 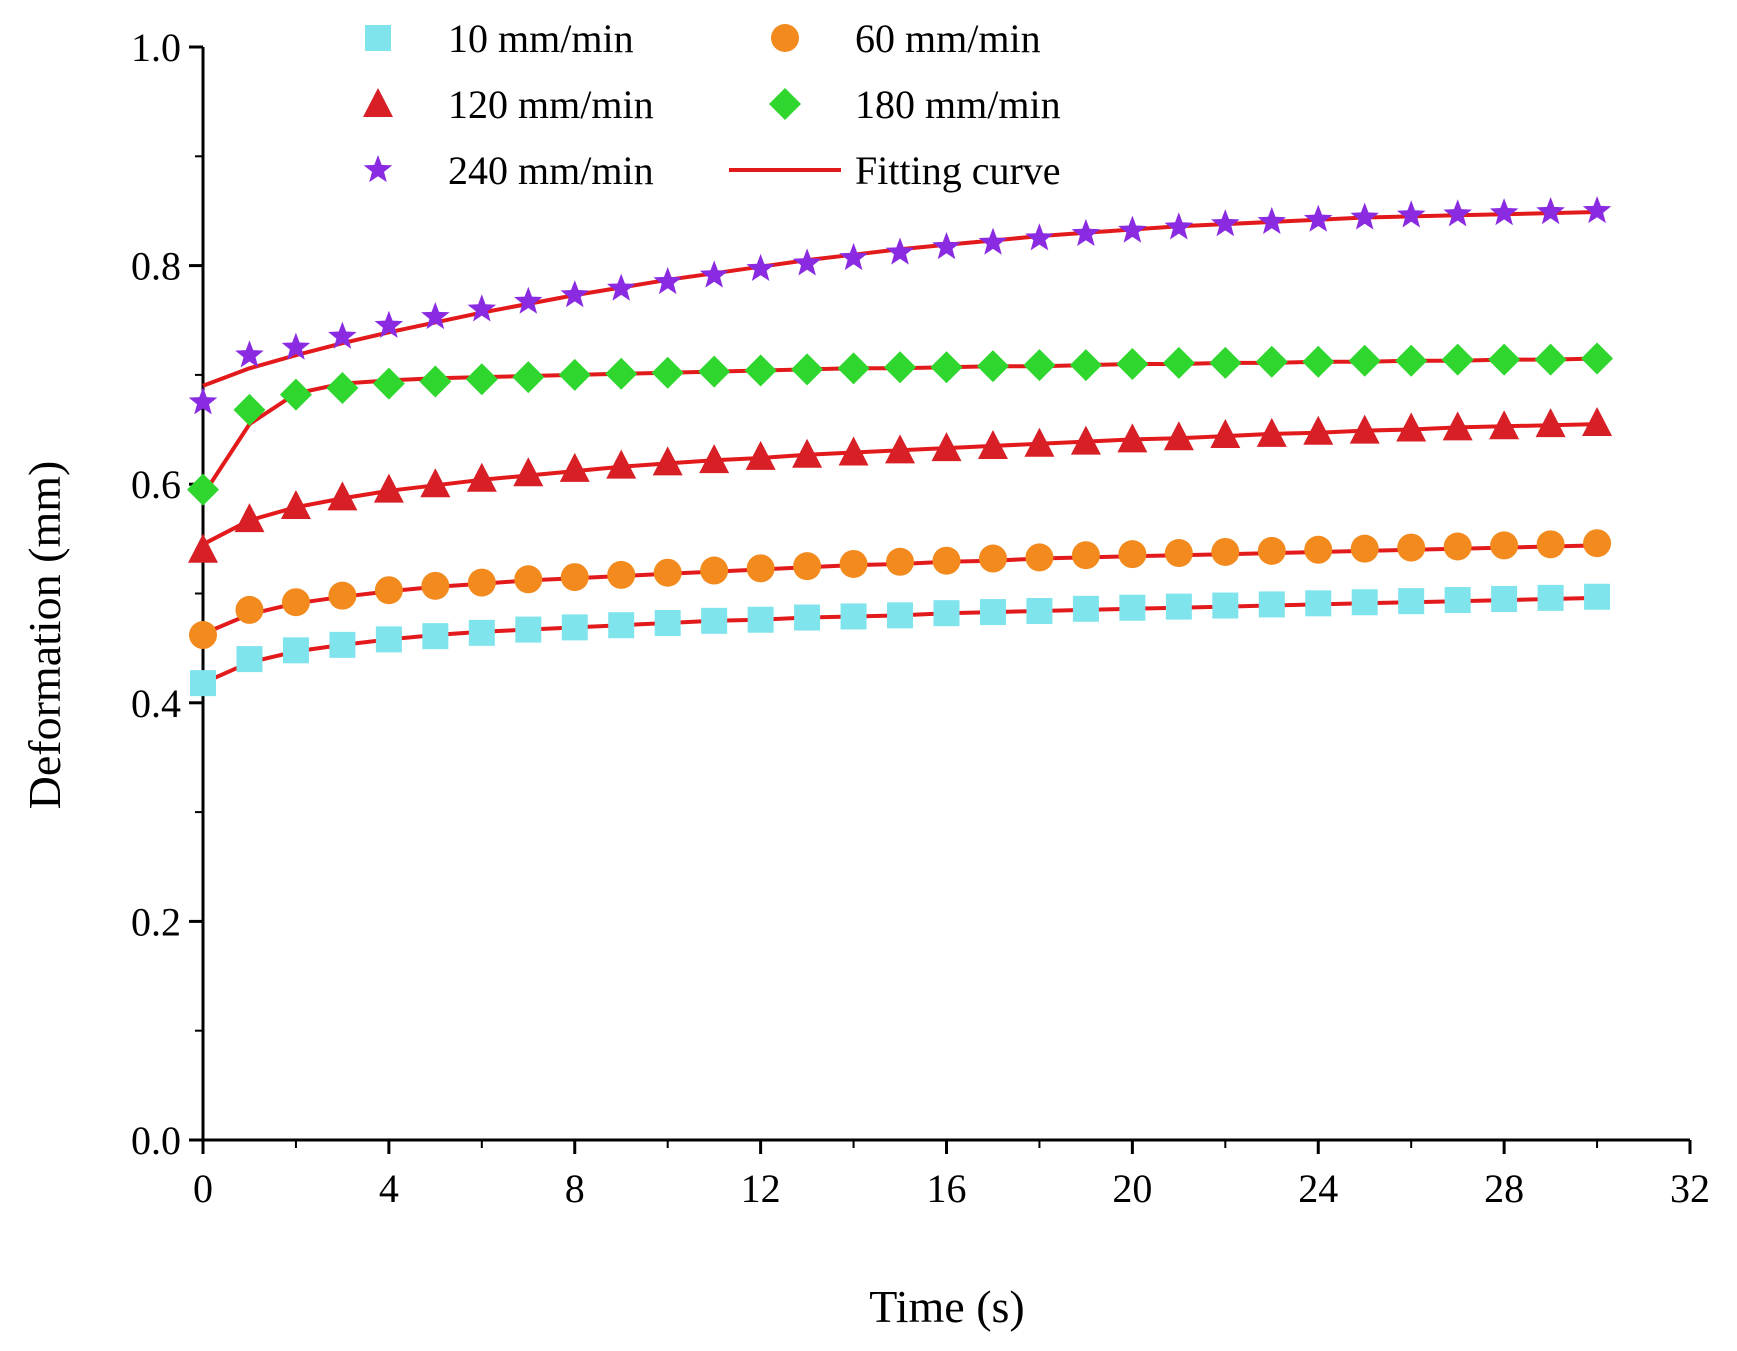 I want to click on y-tick-label: 0.0, so click(x=156, y=1140).